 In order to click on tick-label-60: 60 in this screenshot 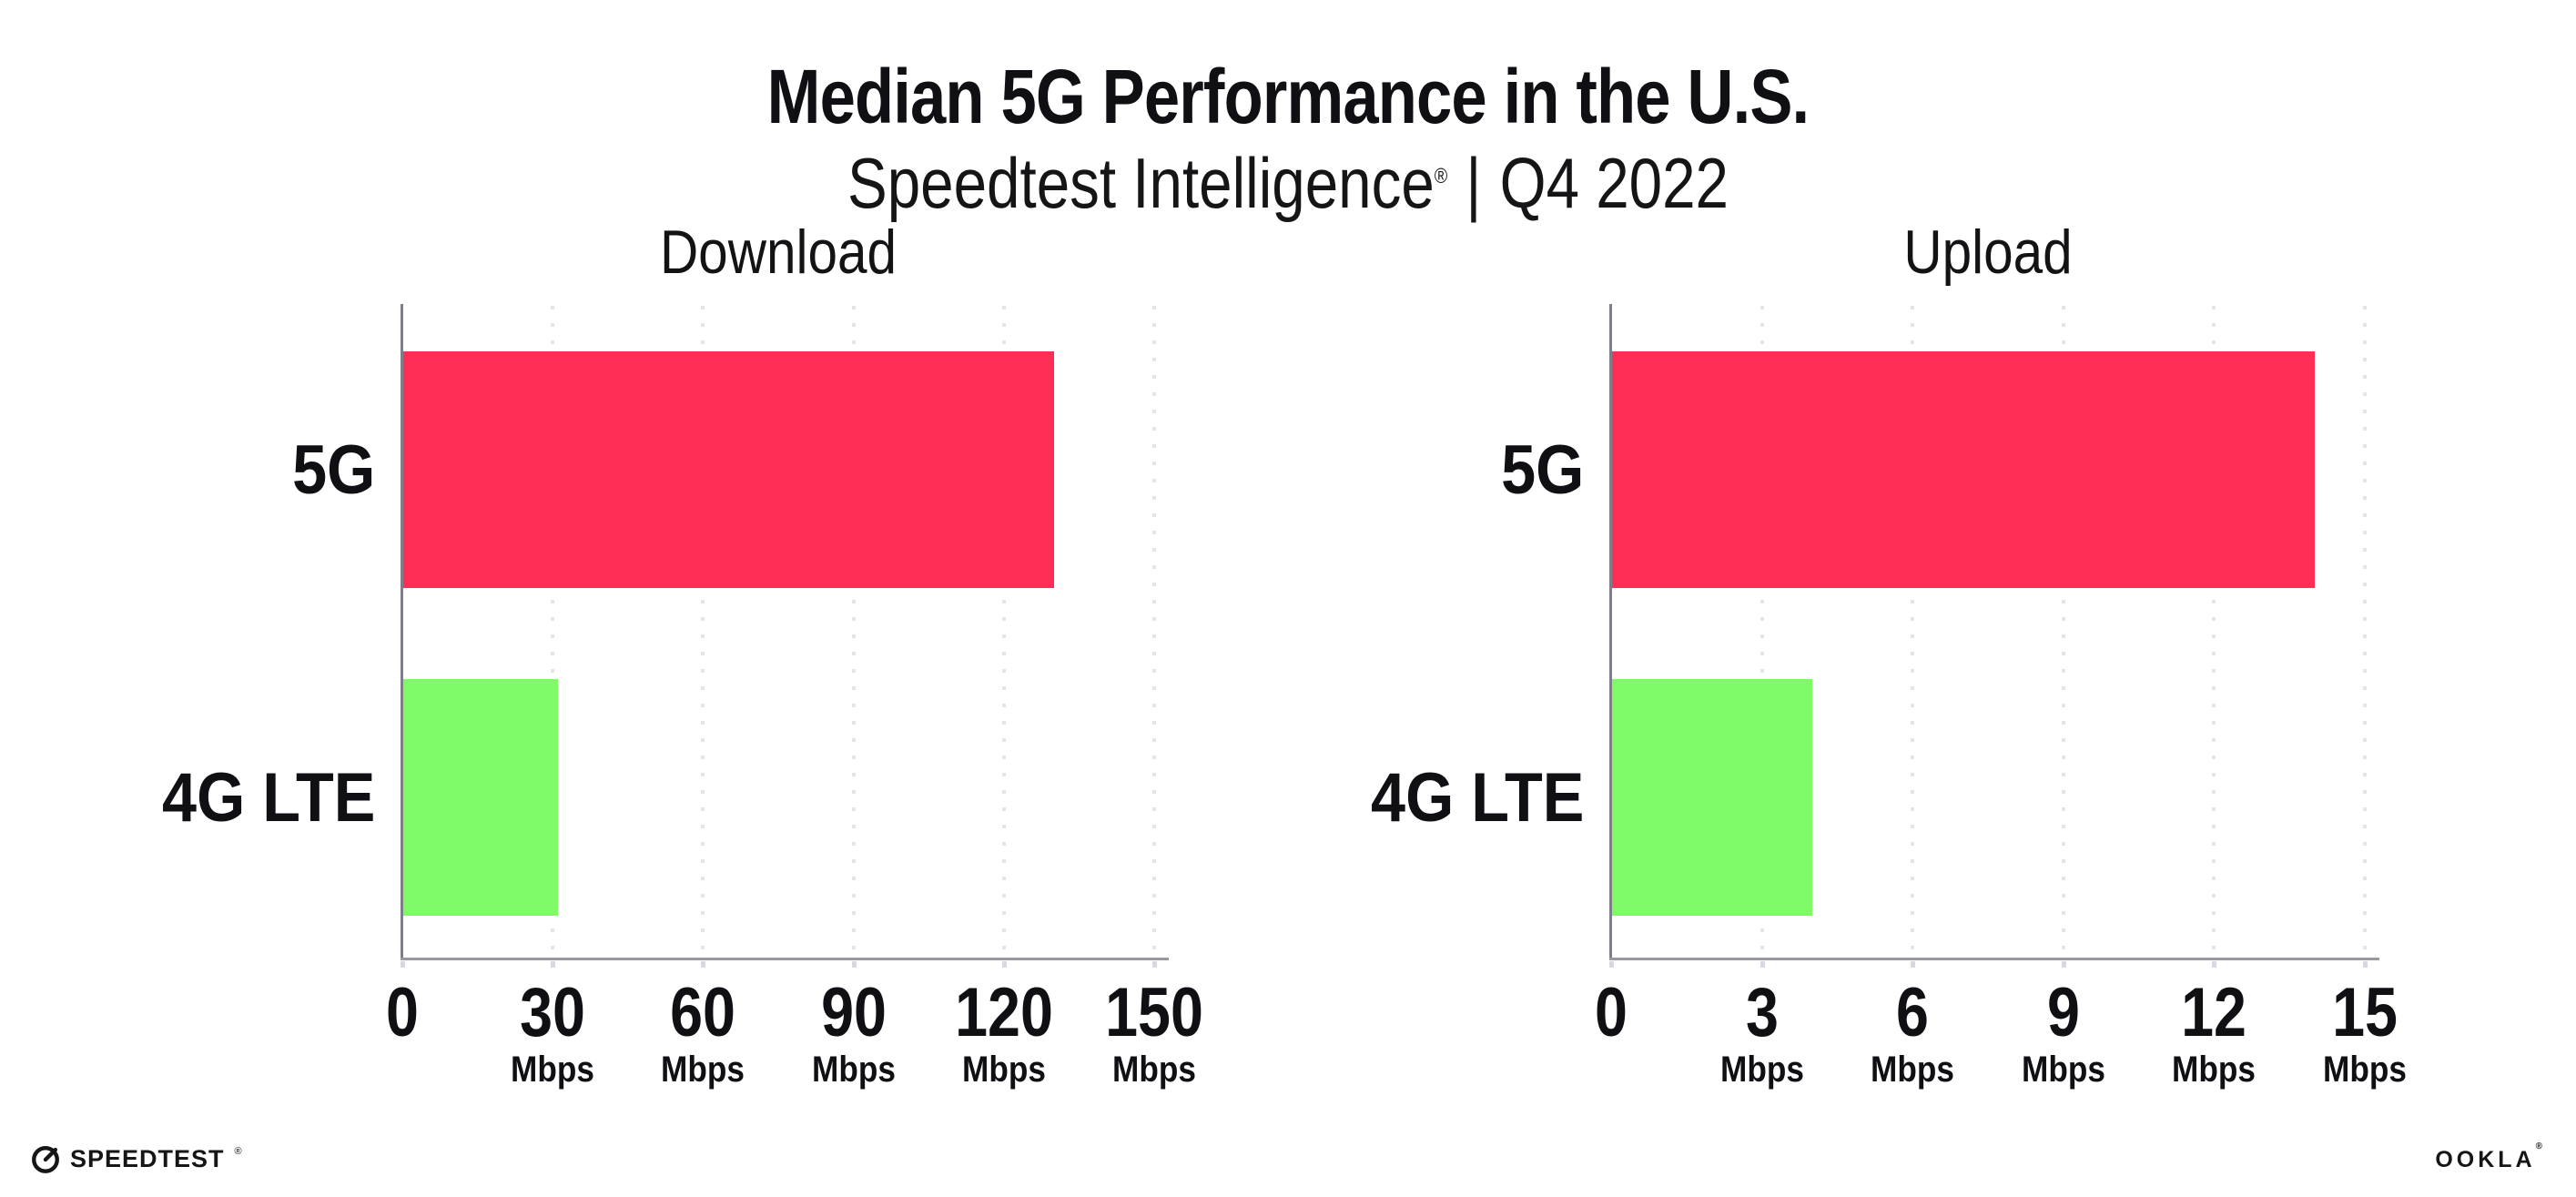, I will do `click(703, 1012)`.